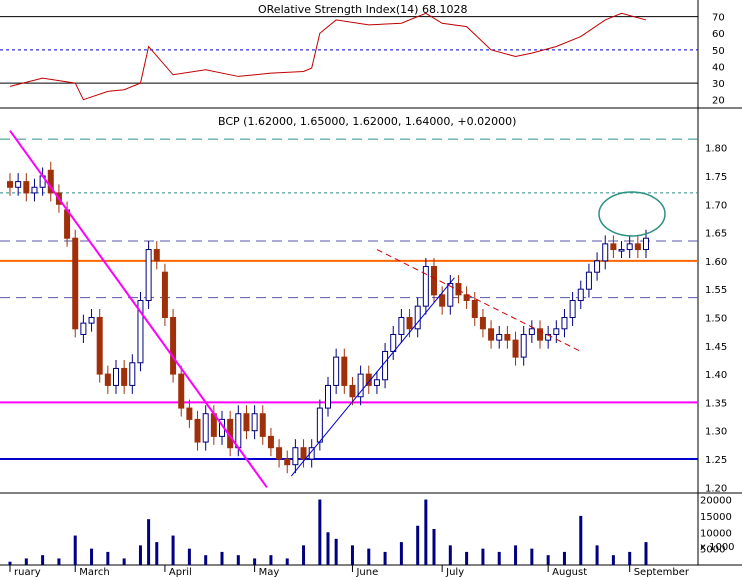  What do you see at coordinates (27, 572) in the screenshot?
I see `month-label: ruary` at bounding box center [27, 572].